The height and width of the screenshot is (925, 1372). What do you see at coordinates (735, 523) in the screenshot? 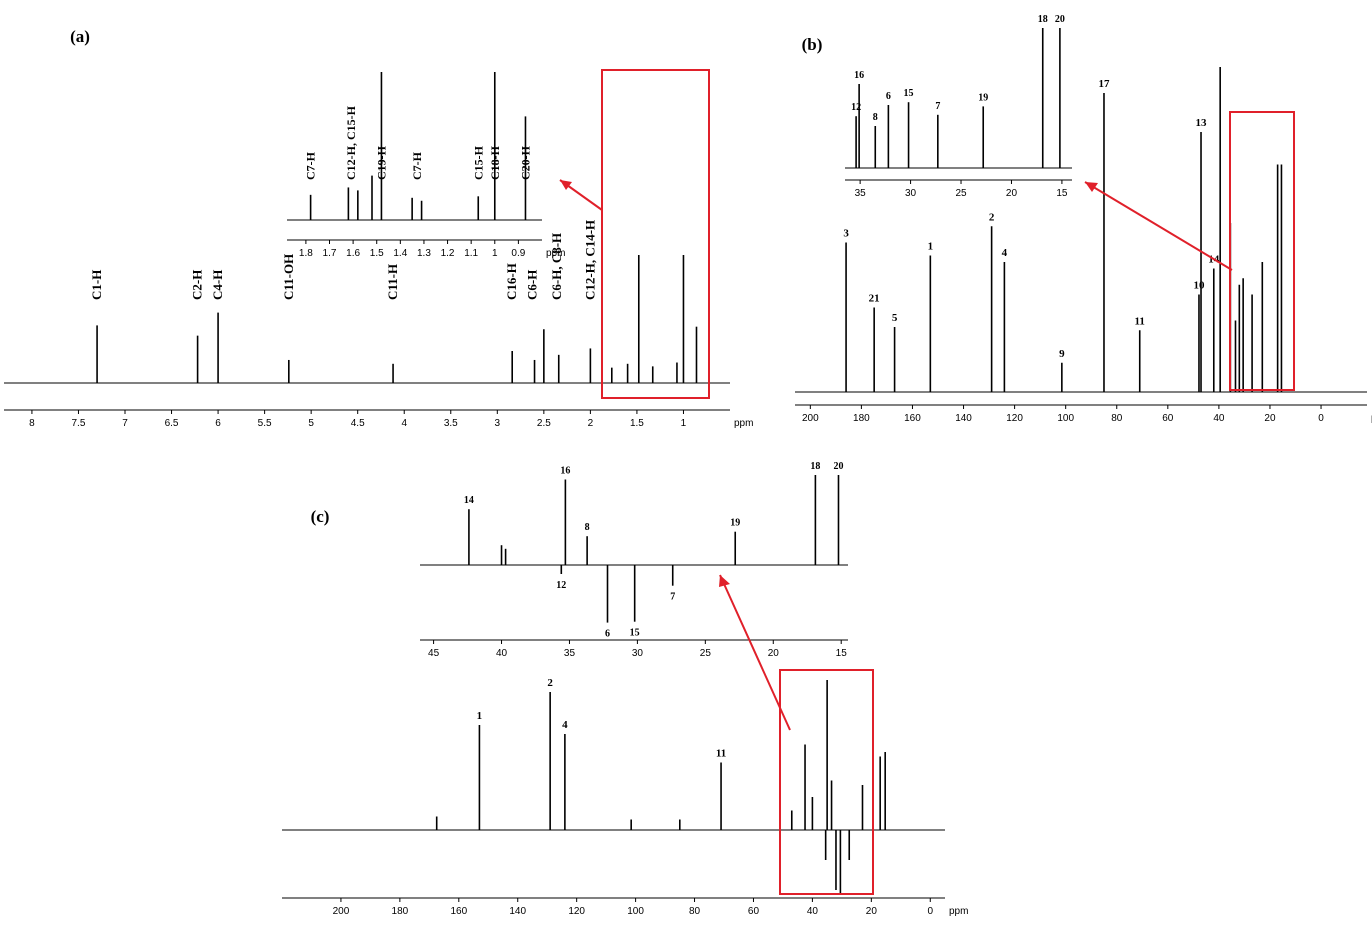
I see `inset-c-peak-label-9: 19` at bounding box center [735, 523].